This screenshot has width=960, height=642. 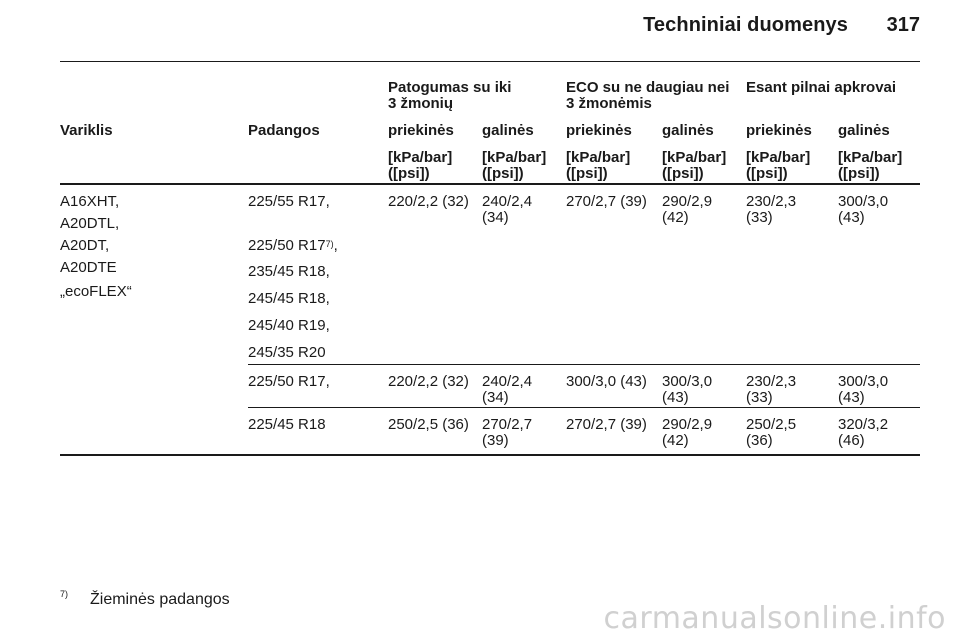 I want to click on engine-label: A20DTE, so click(x=88, y=267).